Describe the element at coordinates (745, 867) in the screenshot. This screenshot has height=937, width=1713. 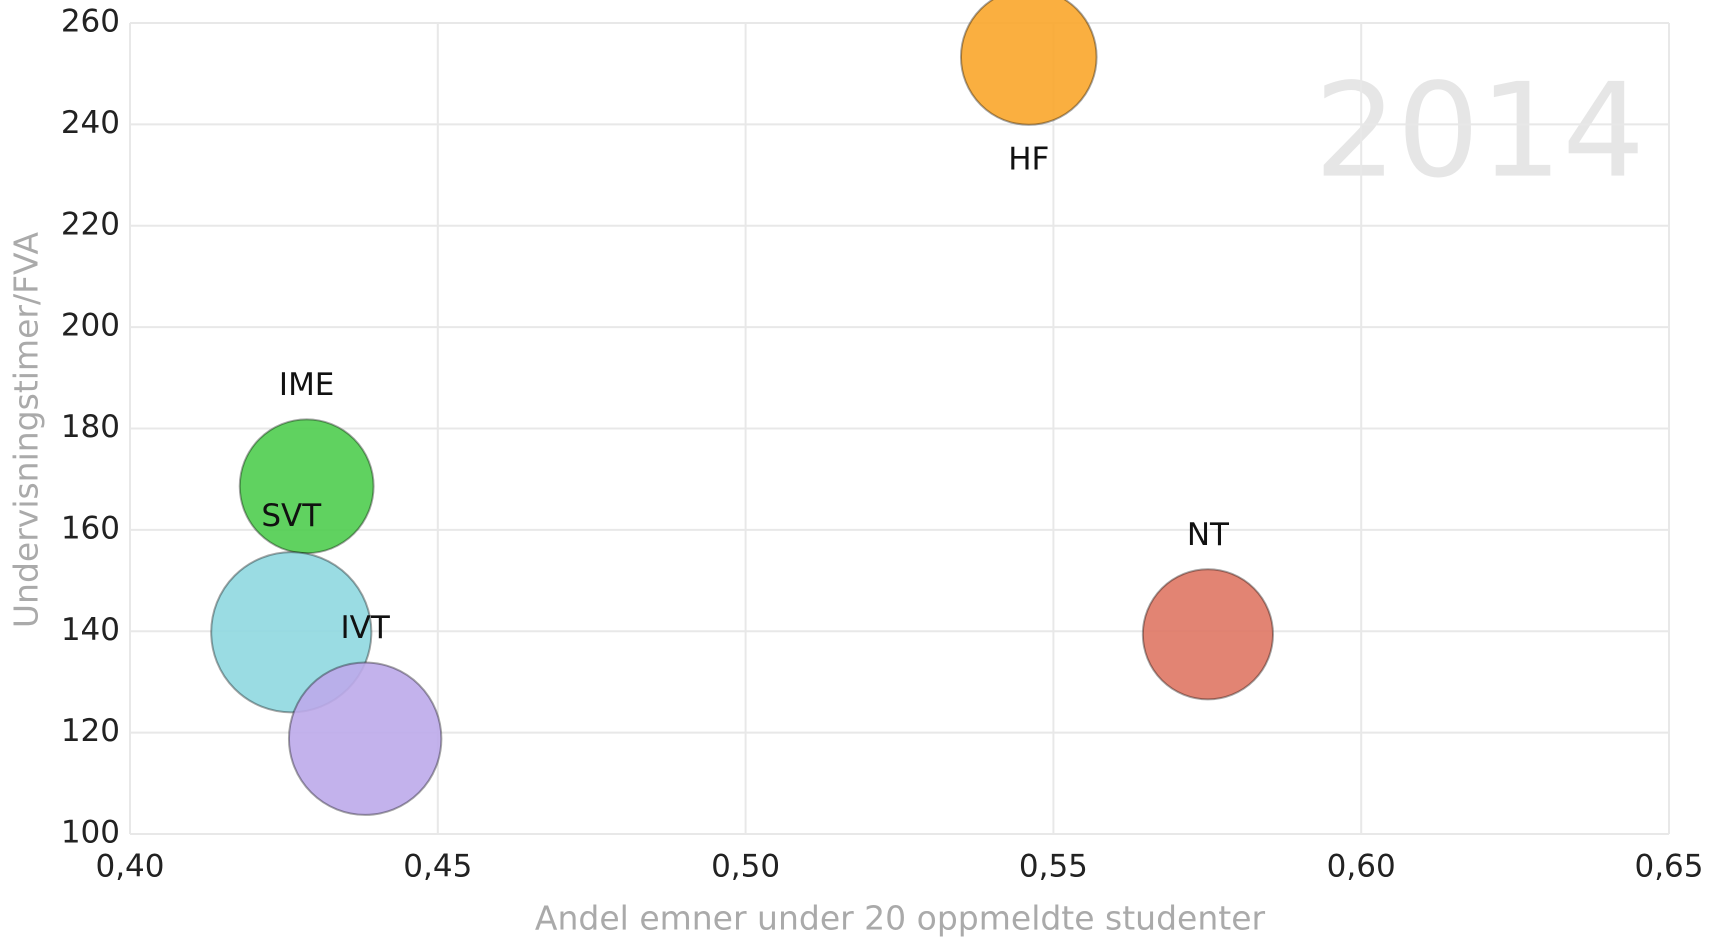
I see `x-tick-label: 0,50` at that location.